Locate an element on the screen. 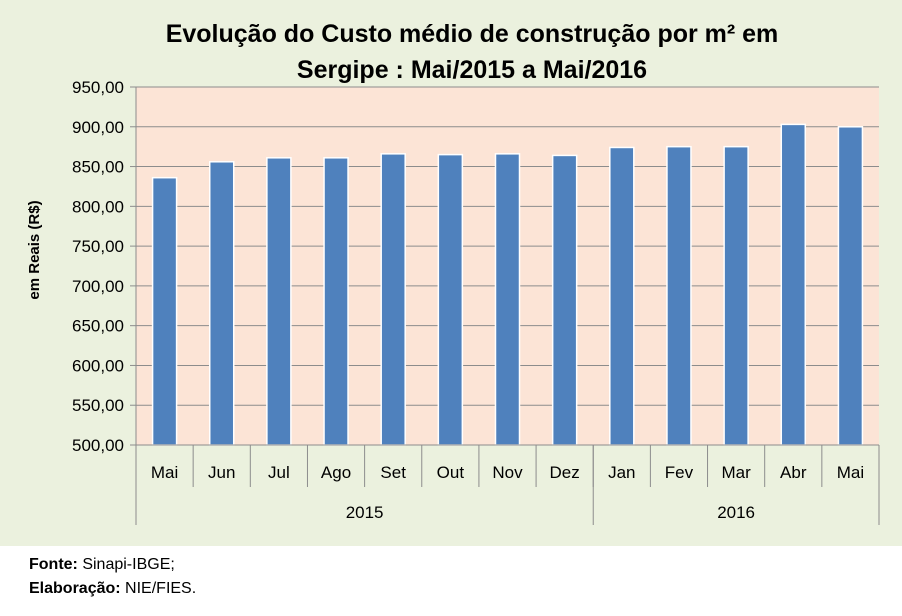 The width and height of the screenshot is (902, 616). y-axis-label: em Reais (R$) is located at coordinates (34, 249).